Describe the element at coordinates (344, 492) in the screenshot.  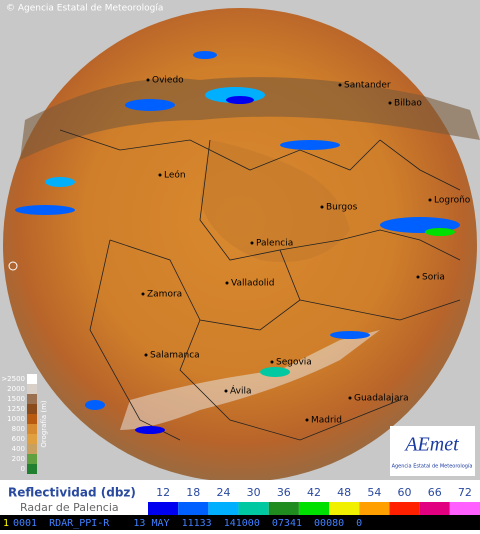
I see `scale-label: 48` at that location.